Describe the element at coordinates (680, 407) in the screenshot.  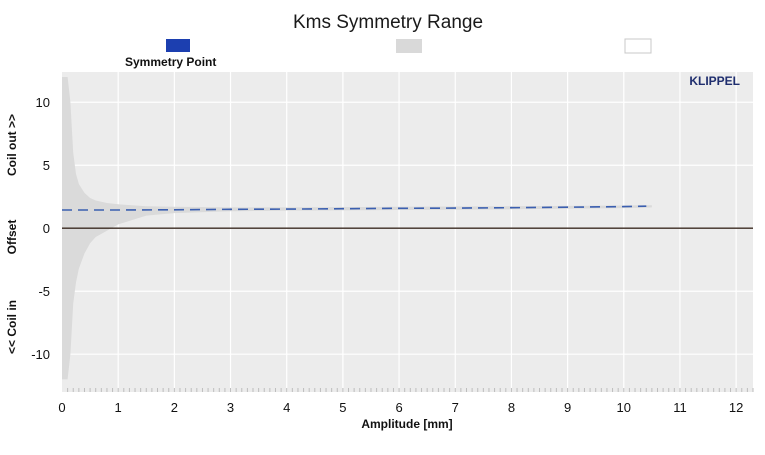
I see `x-tick-label: 11` at that location.